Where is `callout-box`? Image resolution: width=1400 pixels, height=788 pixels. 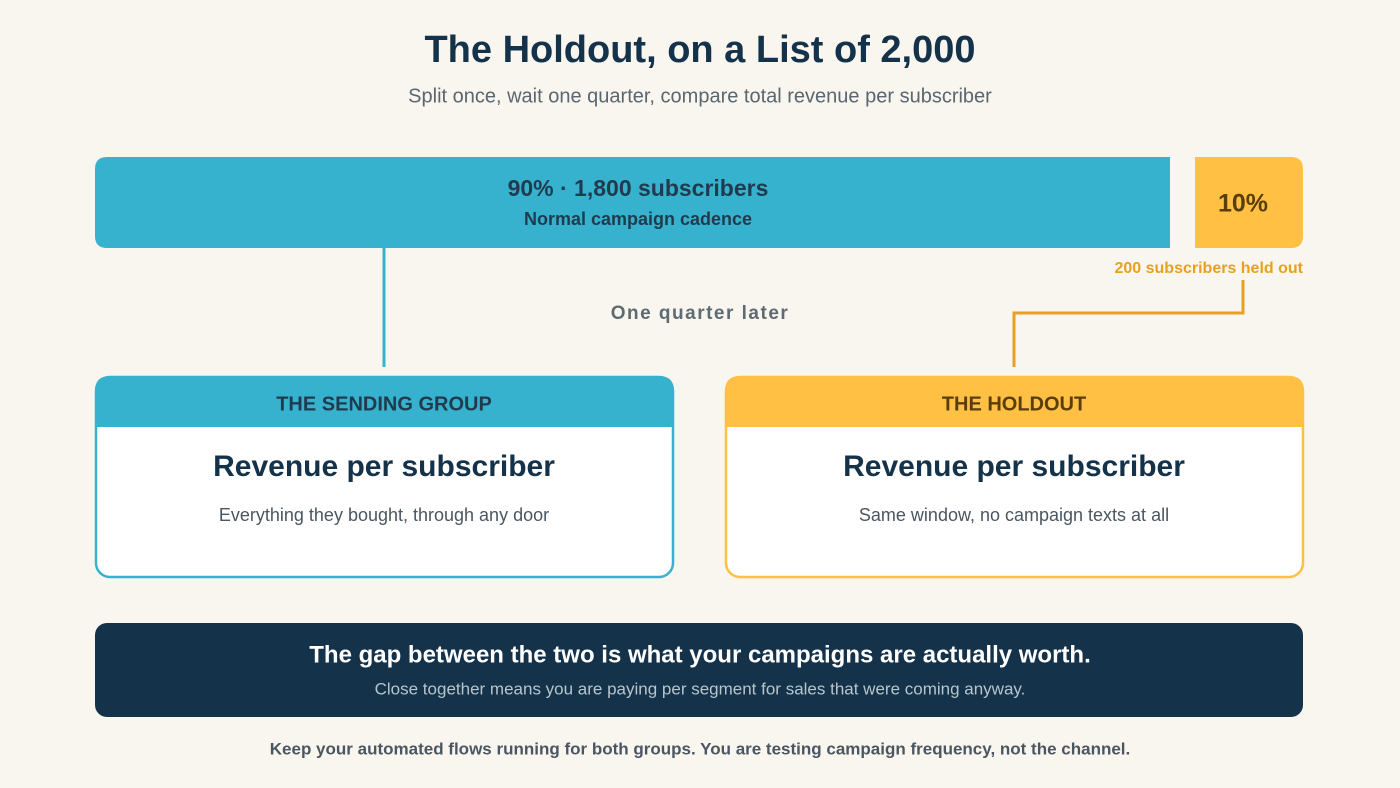
callout-box is located at coordinates (699, 670).